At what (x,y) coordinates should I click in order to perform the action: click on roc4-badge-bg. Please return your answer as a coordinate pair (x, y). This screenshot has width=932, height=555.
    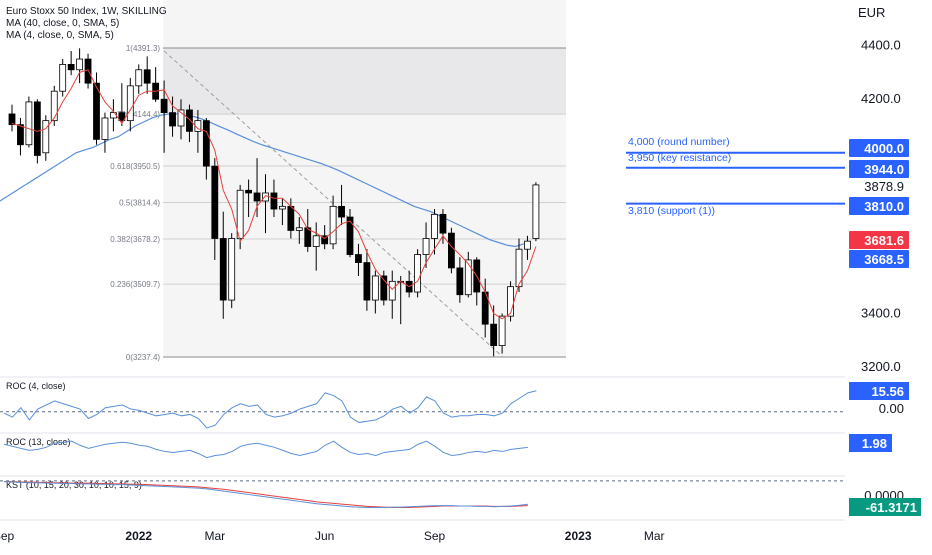
    Looking at the image, I should click on (879, 391).